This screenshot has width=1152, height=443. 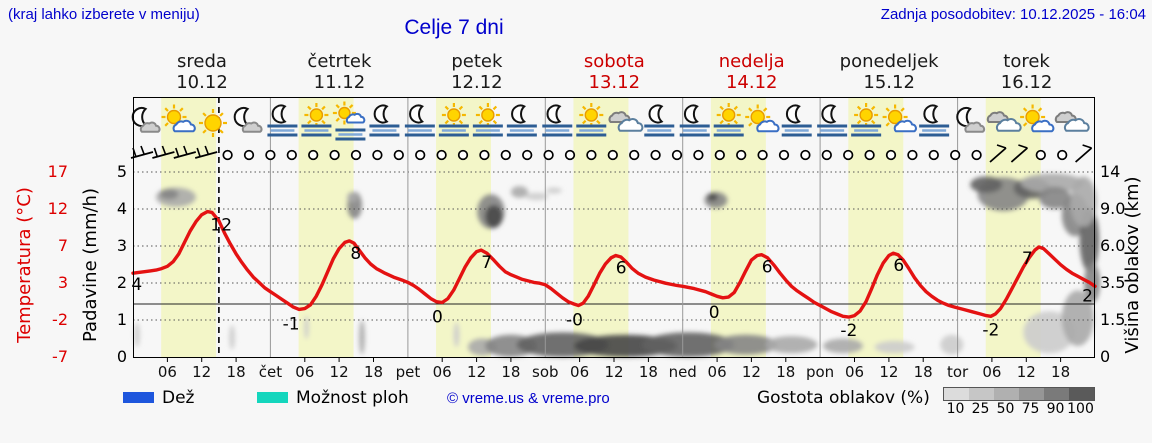 I want to click on page-title: Celje 7 dni, so click(x=454, y=27).